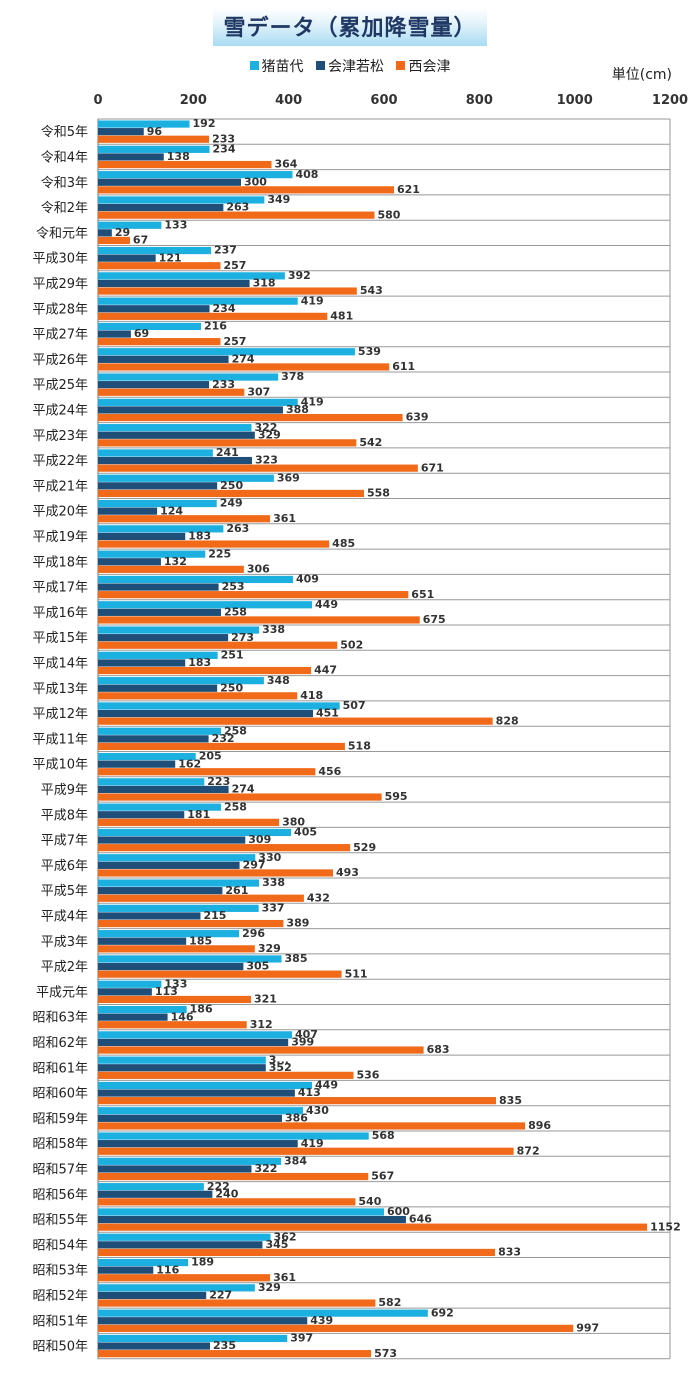 The image size is (700, 1377). Describe the element at coordinates (231, 485) in the screenshot. I see `data-label: 250` at that location.